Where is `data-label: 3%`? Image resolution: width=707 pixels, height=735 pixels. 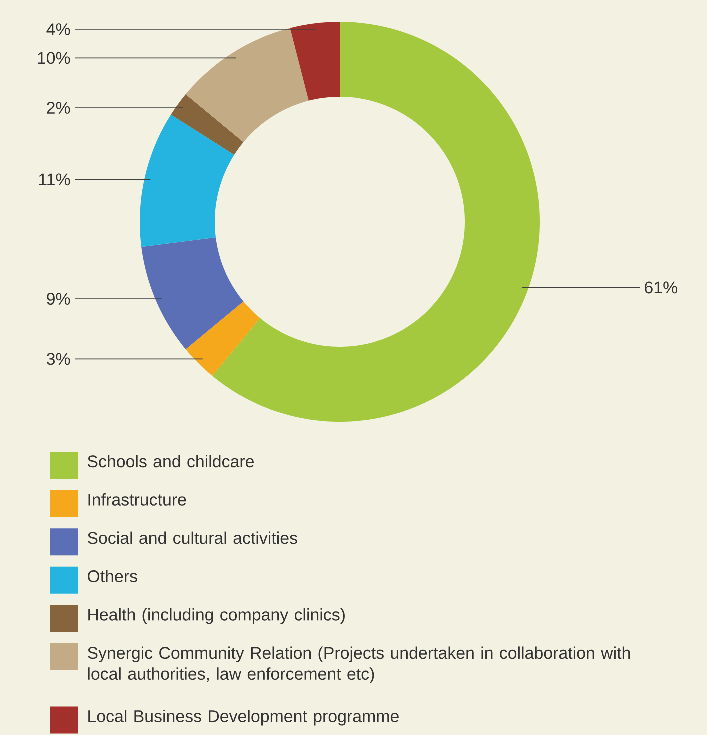 data-label: 3% is located at coordinates (58, 359).